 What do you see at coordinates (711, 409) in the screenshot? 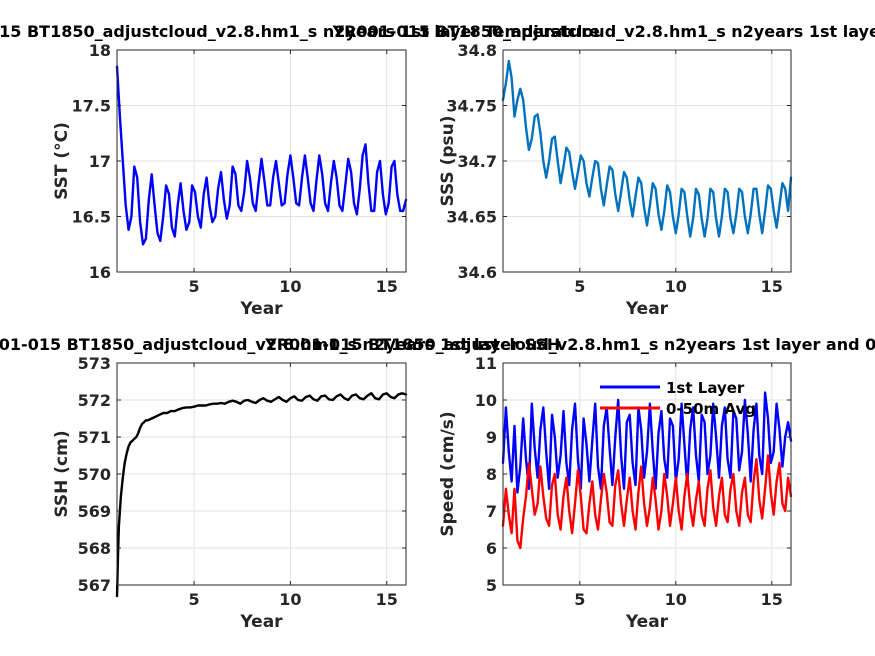
I see `speed-legend-label-1: 0-50m Avg` at bounding box center [711, 409].